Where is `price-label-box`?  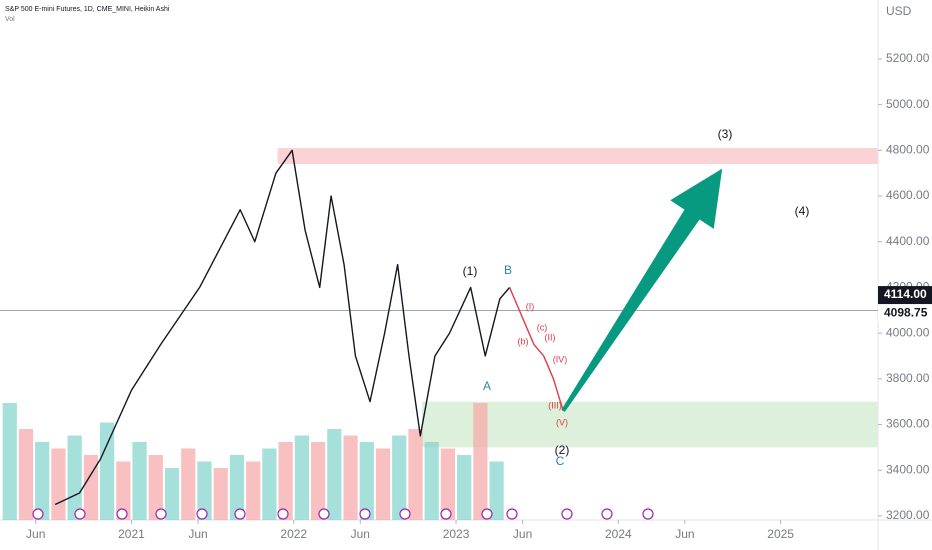
price-label-box is located at coordinates (905, 295).